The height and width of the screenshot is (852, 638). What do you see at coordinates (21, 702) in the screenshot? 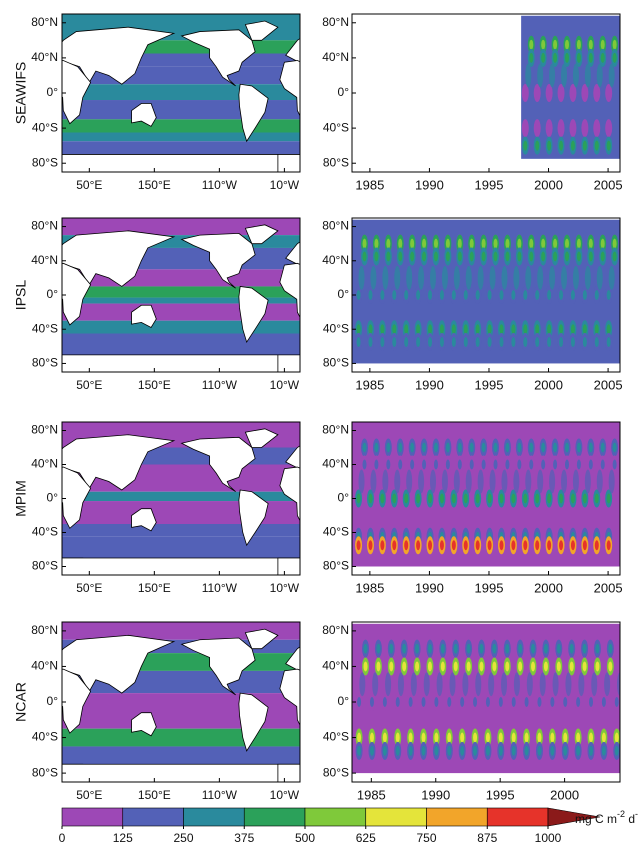
I see `row-label: NCAR` at bounding box center [21, 702].